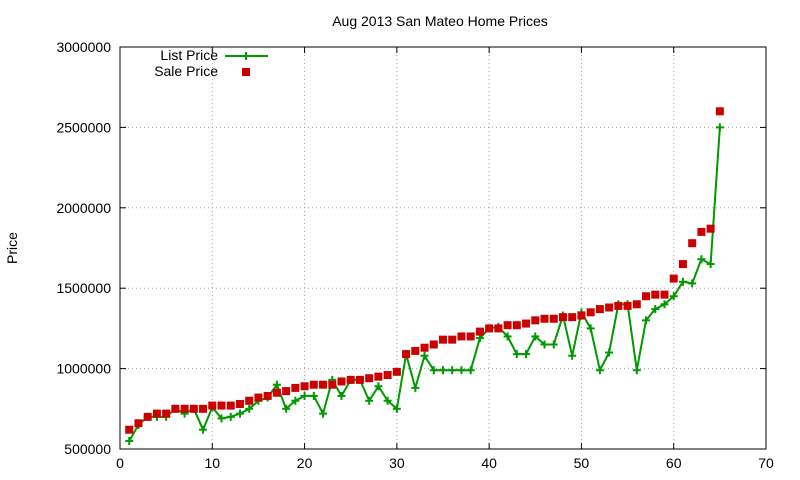  What do you see at coordinates (674, 463) in the screenshot?
I see `x-tick-label: 60` at bounding box center [674, 463].